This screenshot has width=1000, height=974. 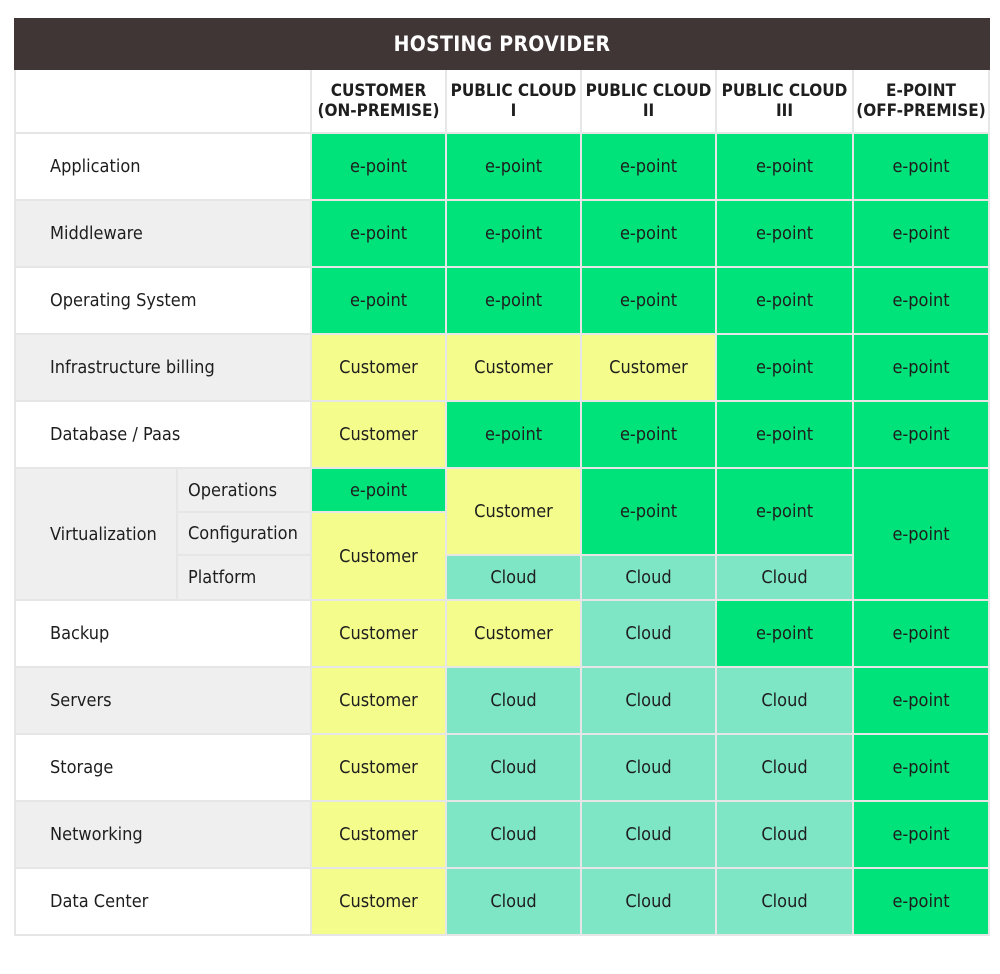 I want to click on table-title: HOSTING PROVIDER, so click(x=502, y=44).